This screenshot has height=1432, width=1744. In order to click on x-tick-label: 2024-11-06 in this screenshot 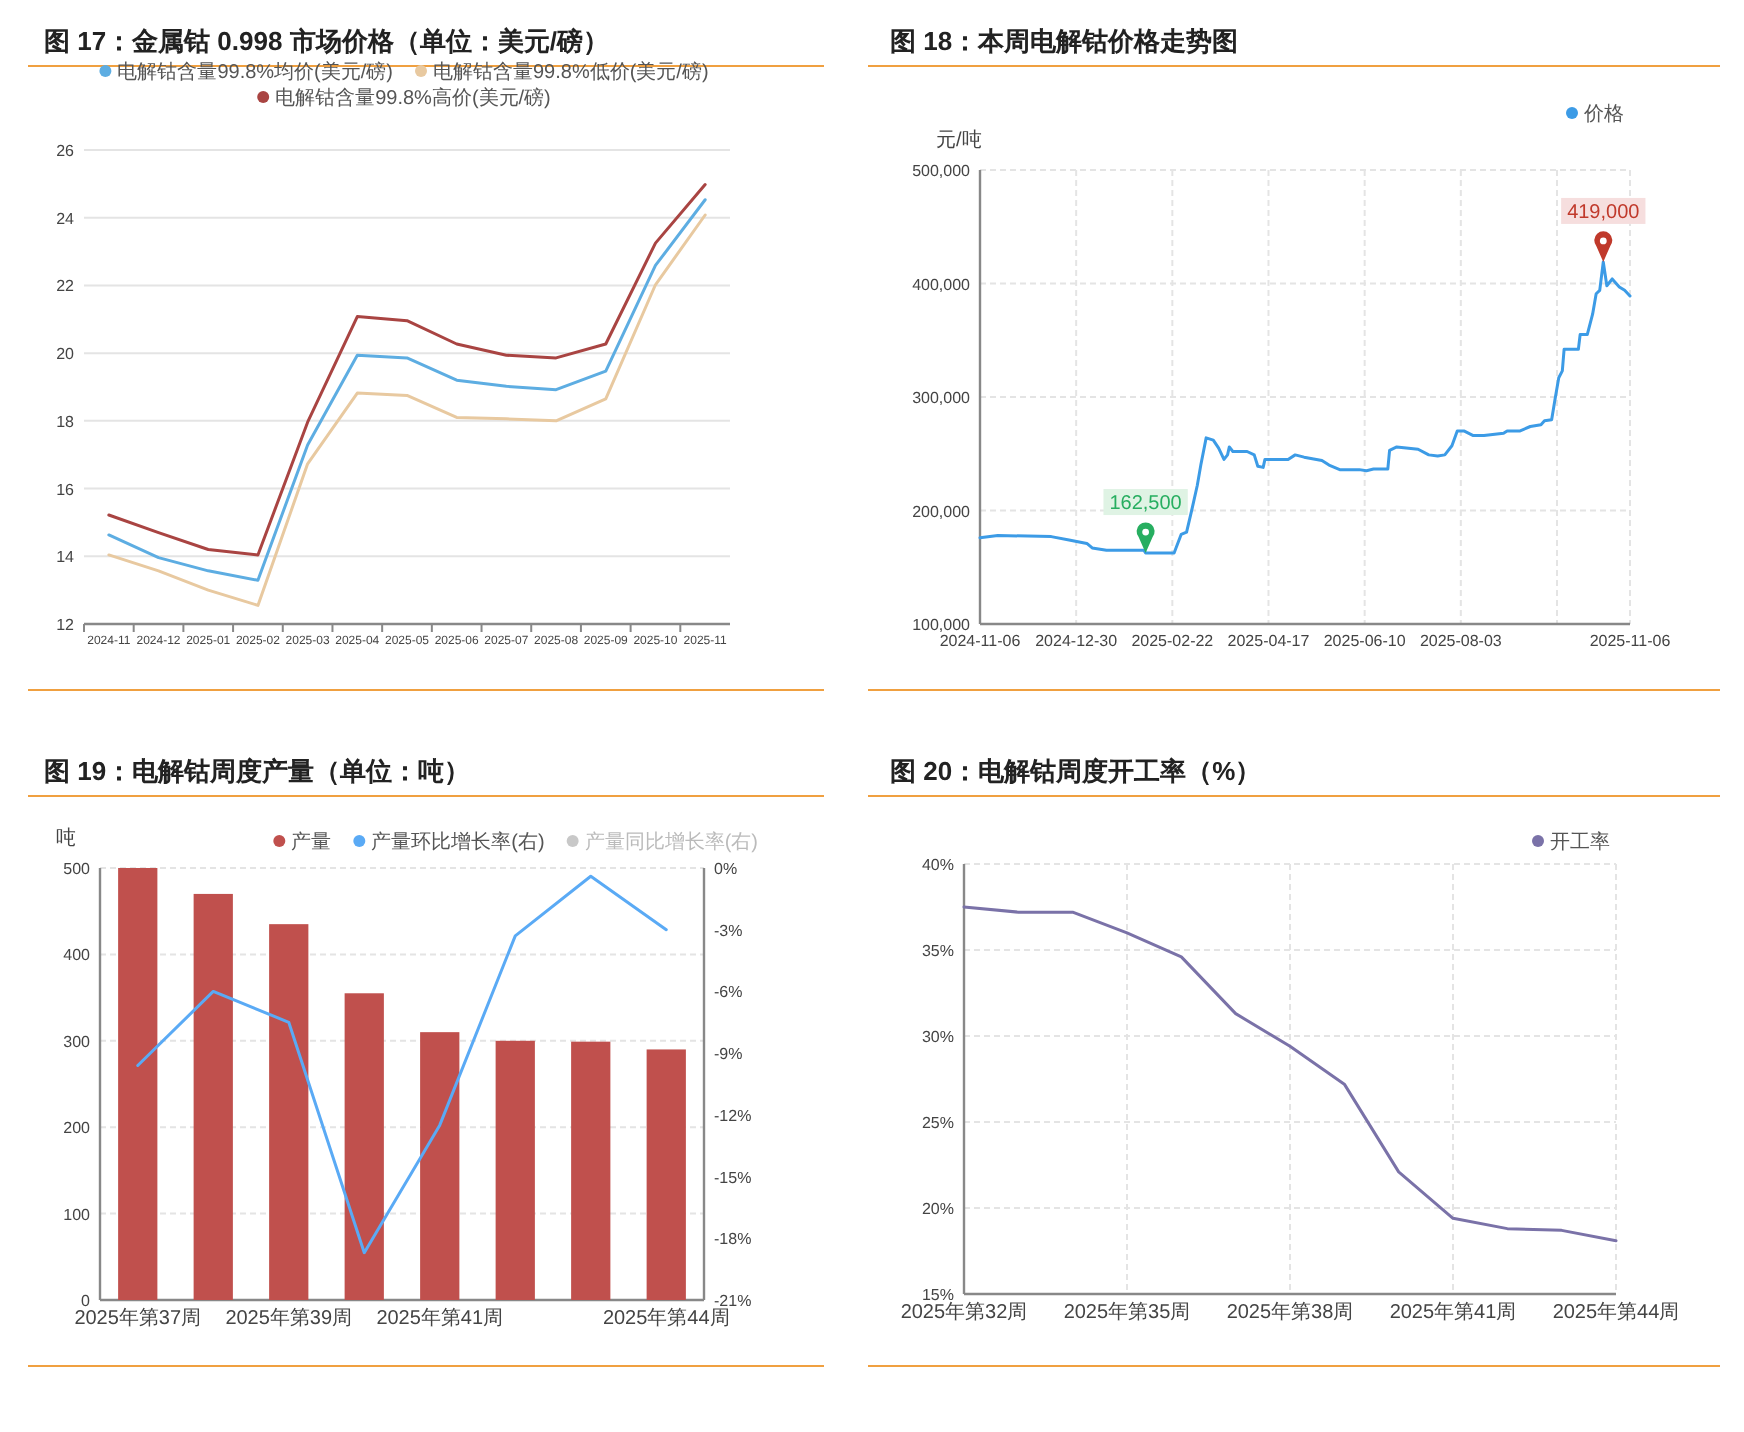, I will do `click(980, 641)`.